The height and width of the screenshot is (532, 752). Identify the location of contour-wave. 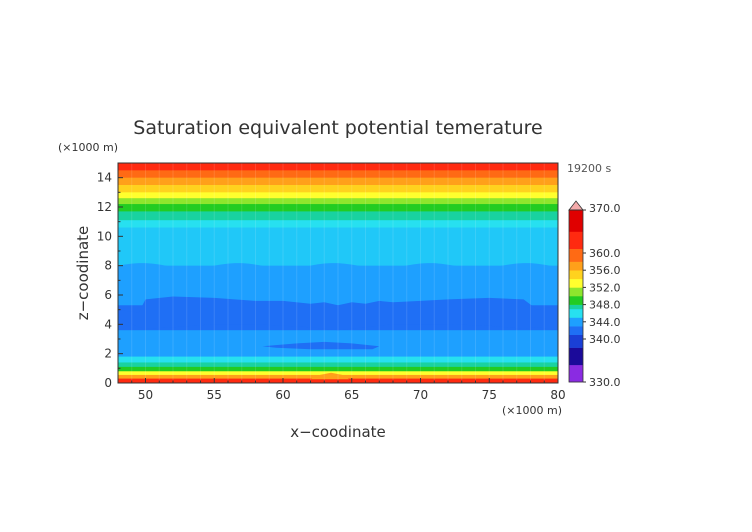
(338, 267).